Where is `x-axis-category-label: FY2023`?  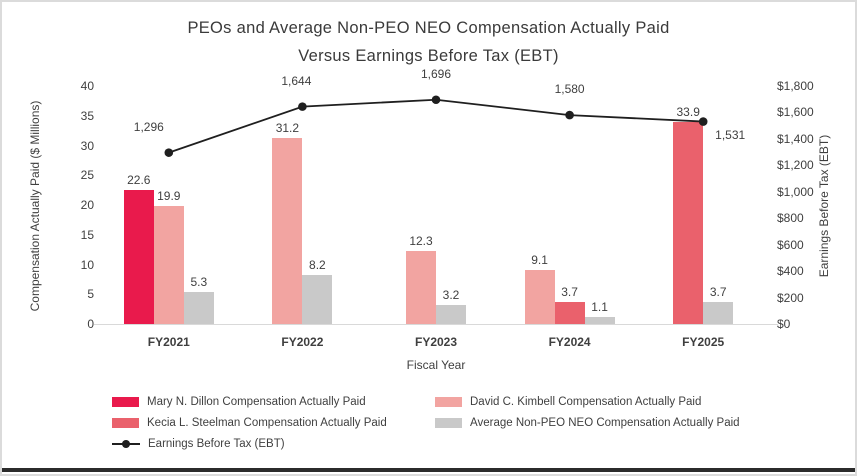
x-axis-category-label: FY2023 is located at coordinates (436, 342).